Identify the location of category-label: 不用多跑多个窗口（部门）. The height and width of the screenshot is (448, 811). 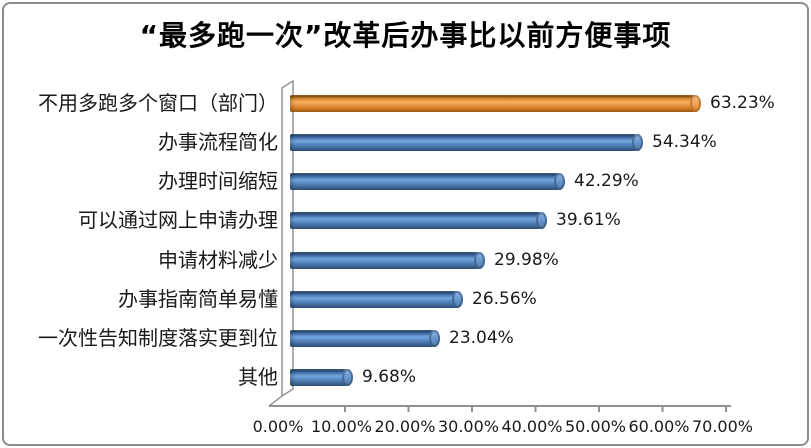
(158, 103).